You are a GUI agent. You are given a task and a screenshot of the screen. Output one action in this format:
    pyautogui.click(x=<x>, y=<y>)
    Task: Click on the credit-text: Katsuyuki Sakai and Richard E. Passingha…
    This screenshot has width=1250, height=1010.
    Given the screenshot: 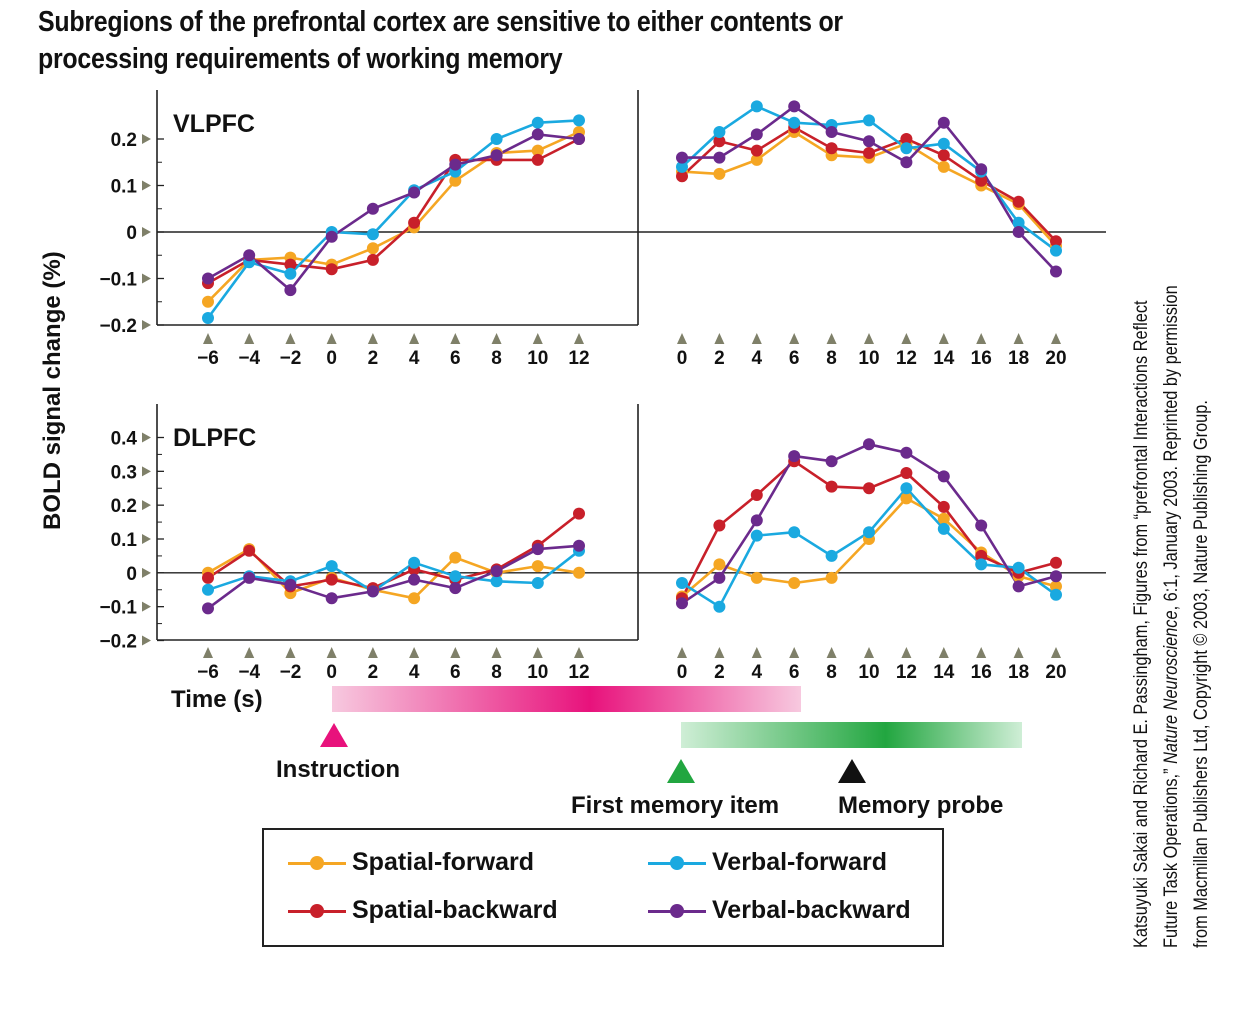 What is the action you would take?
    pyautogui.click(x=1172, y=538)
    